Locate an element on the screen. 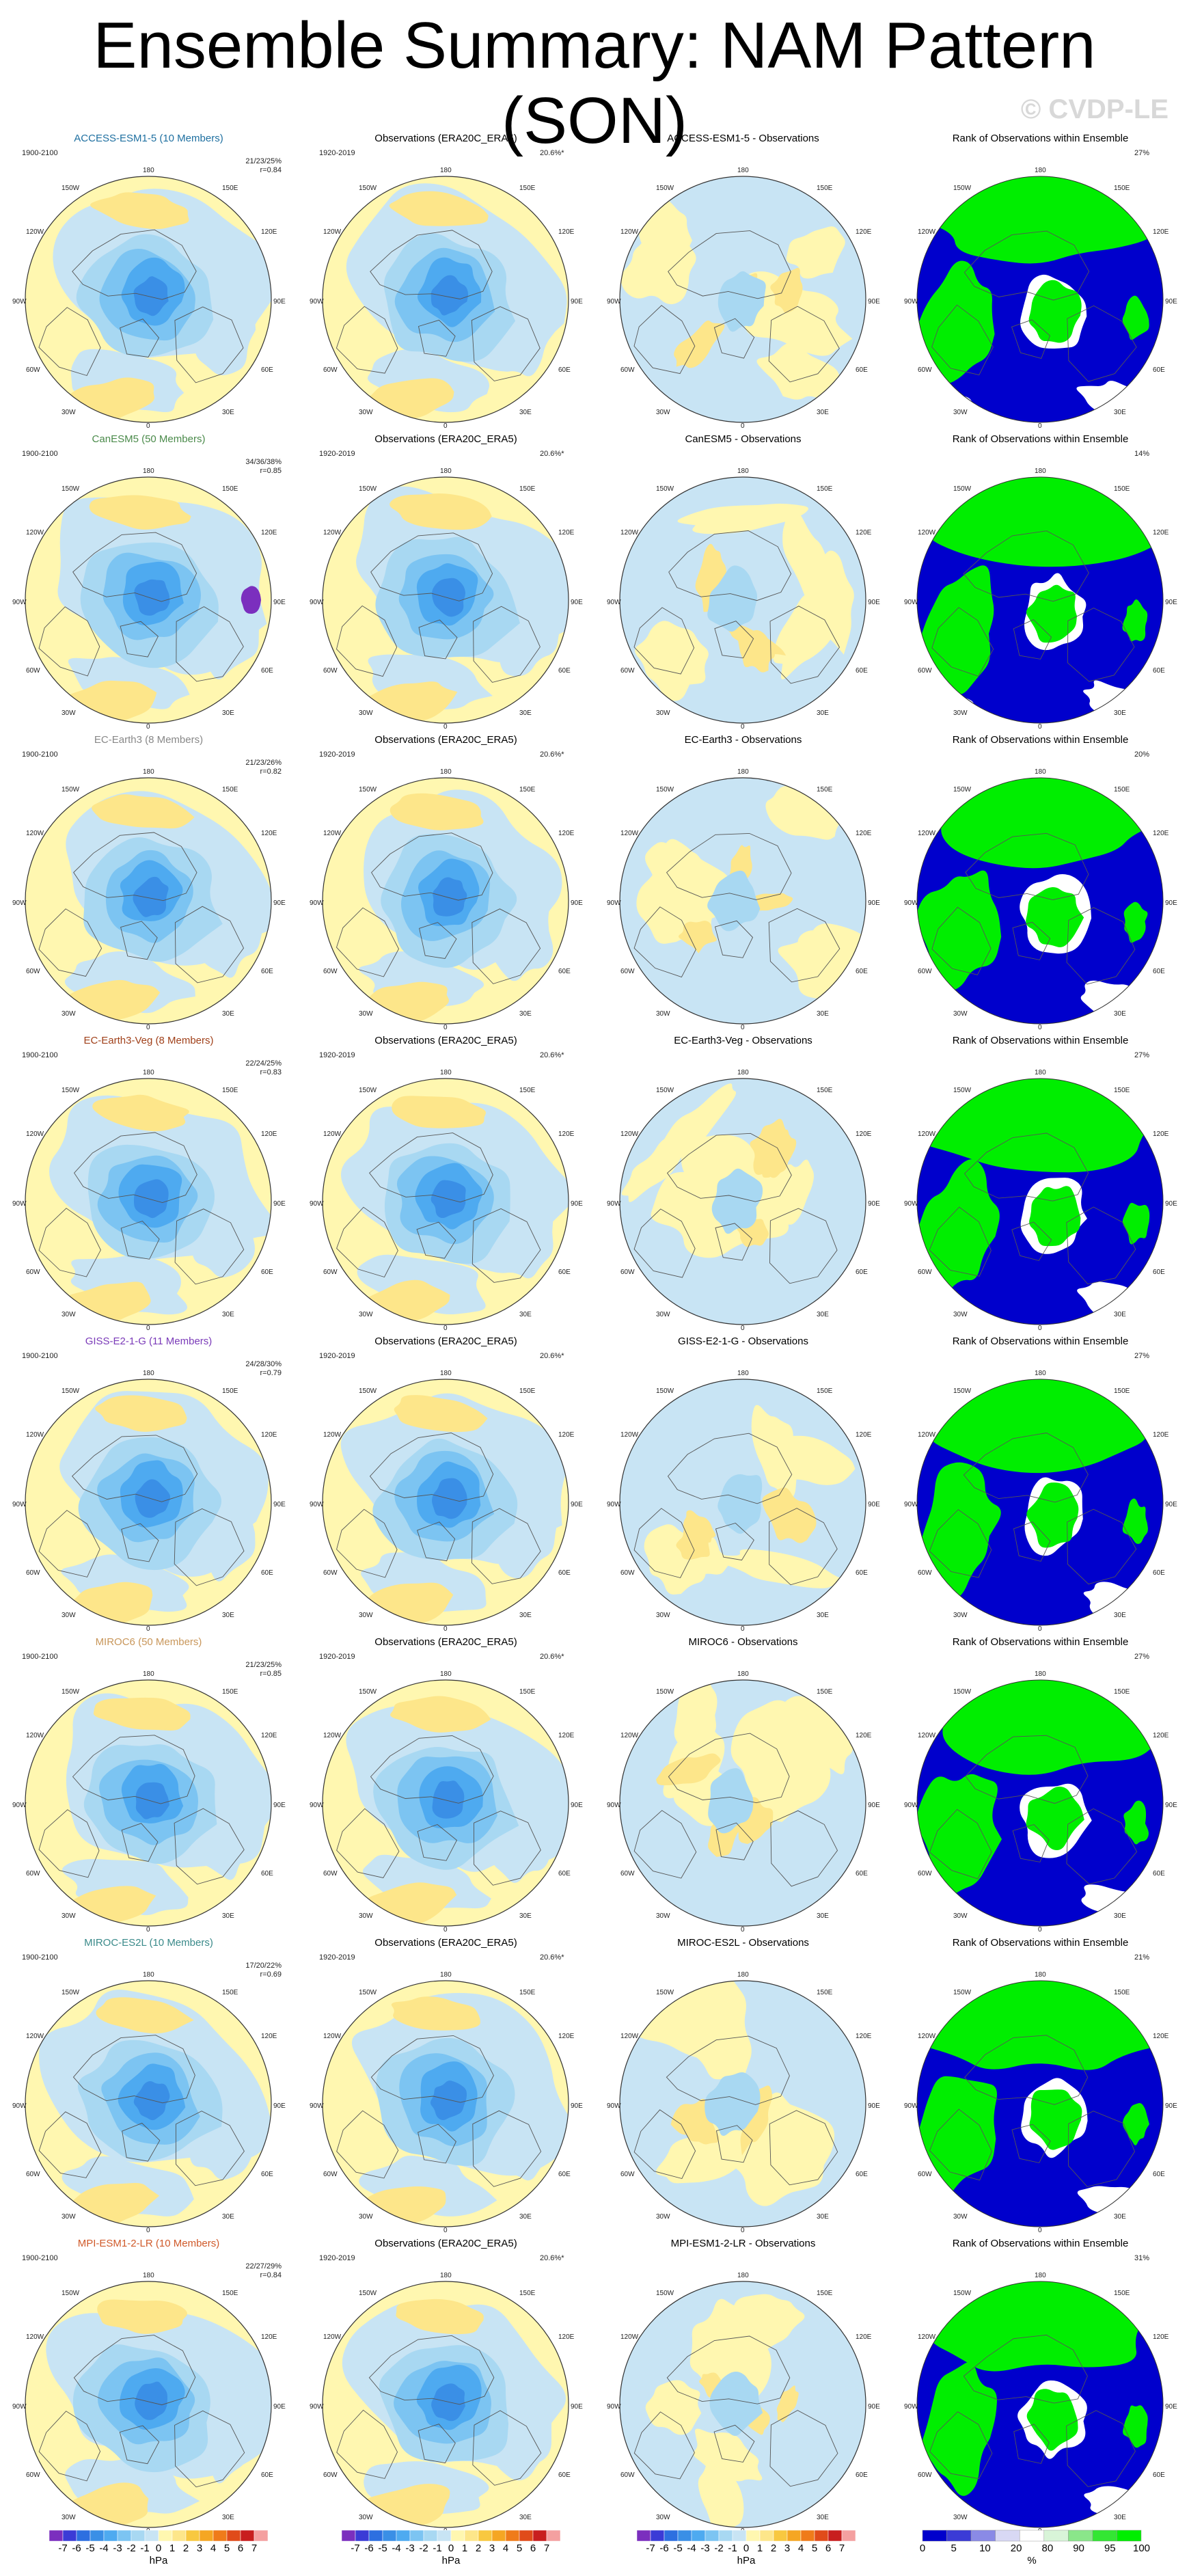 The width and height of the screenshot is (1189, 2576). obs-variance-label: 20.6%* is located at coordinates (552, 1957).